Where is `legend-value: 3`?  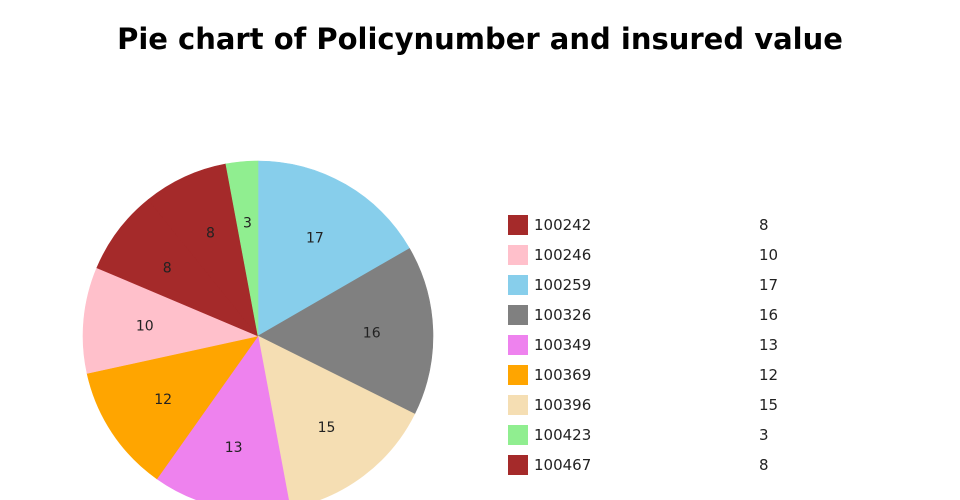 legend-value: 3 is located at coordinates (764, 435).